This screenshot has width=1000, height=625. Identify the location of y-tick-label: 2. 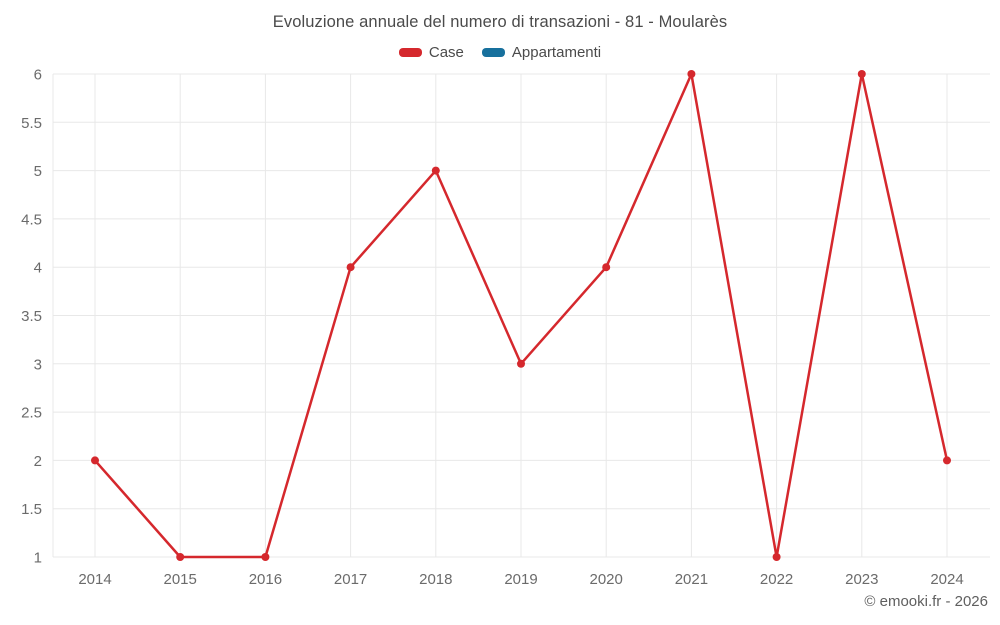
(38, 461).